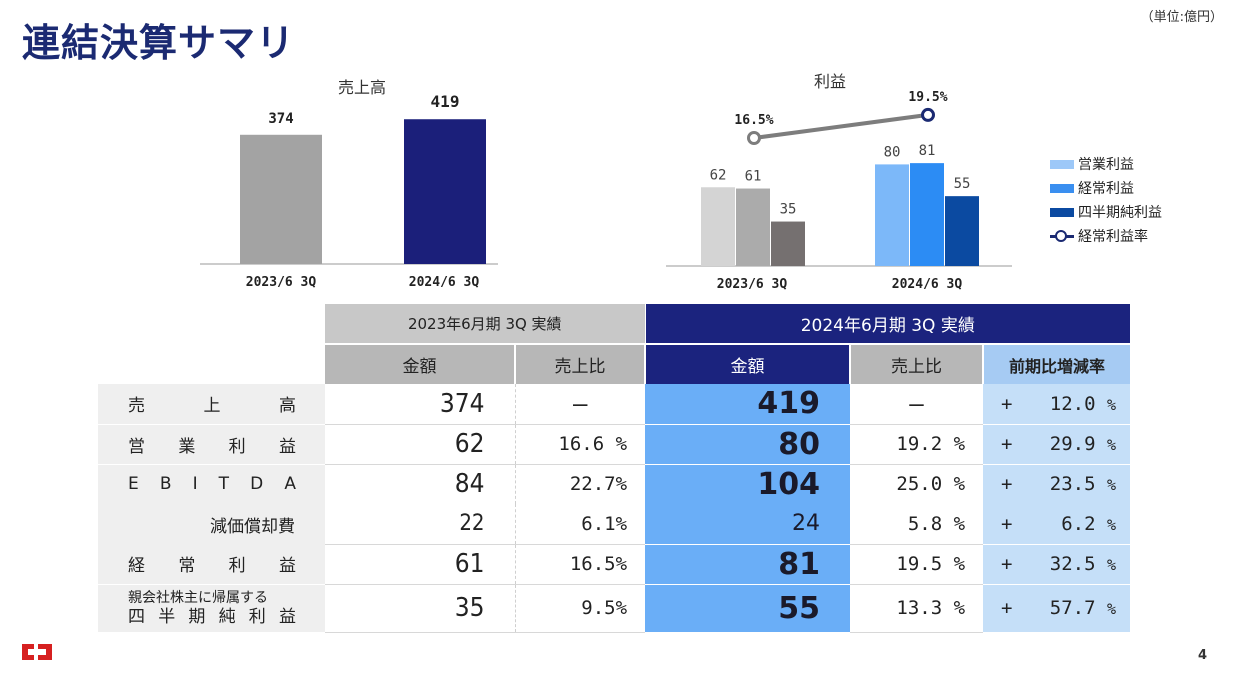 The height and width of the screenshot is (673, 1233). Describe the element at coordinates (927, 284) in the screenshot. I see `profit-xtick-2024: 2024/6 3Q` at that location.